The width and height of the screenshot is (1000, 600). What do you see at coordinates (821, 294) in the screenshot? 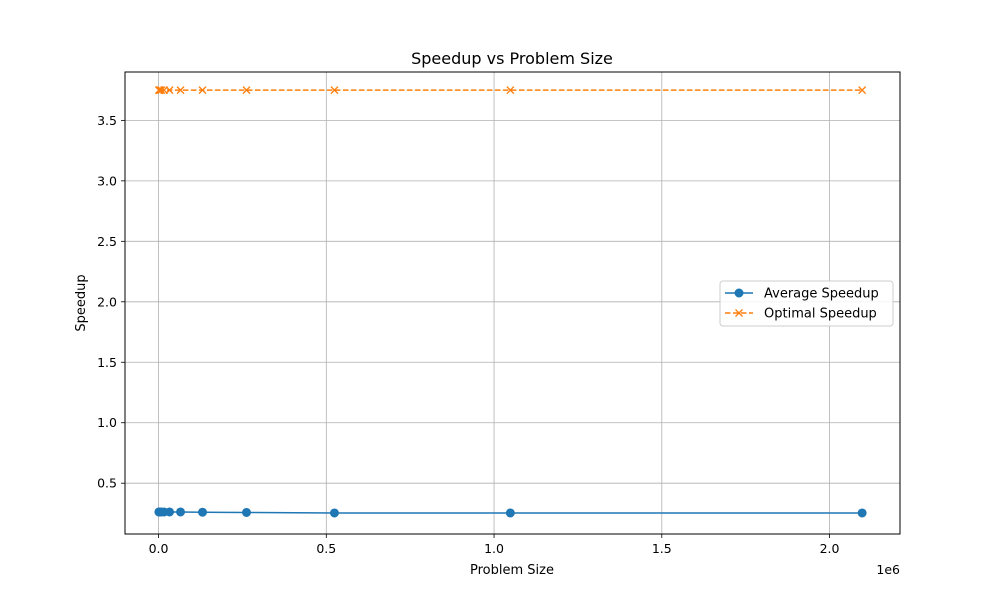
I see `legend-label-average-speedup: Average Speedup` at bounding box center [821, 294].